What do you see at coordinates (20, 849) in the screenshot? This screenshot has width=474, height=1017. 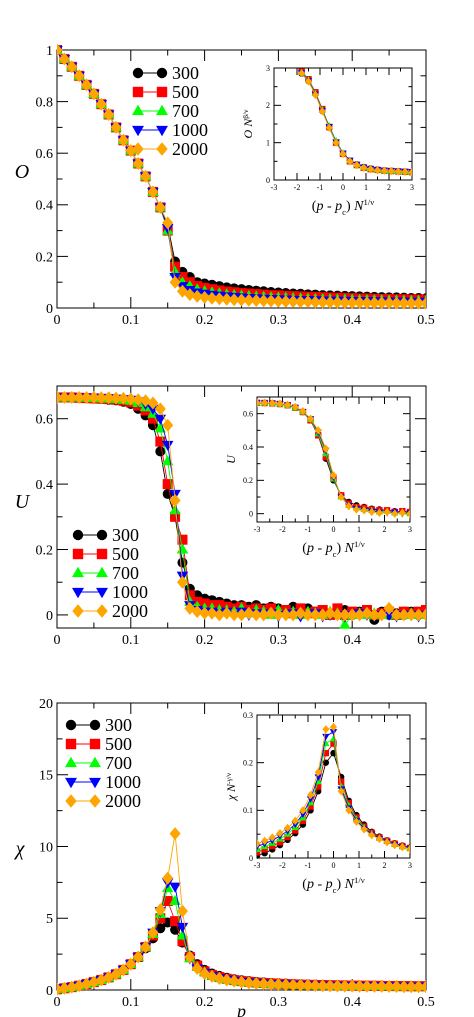 I see `y-axis-label: χ` at bounding box center [20, 849].